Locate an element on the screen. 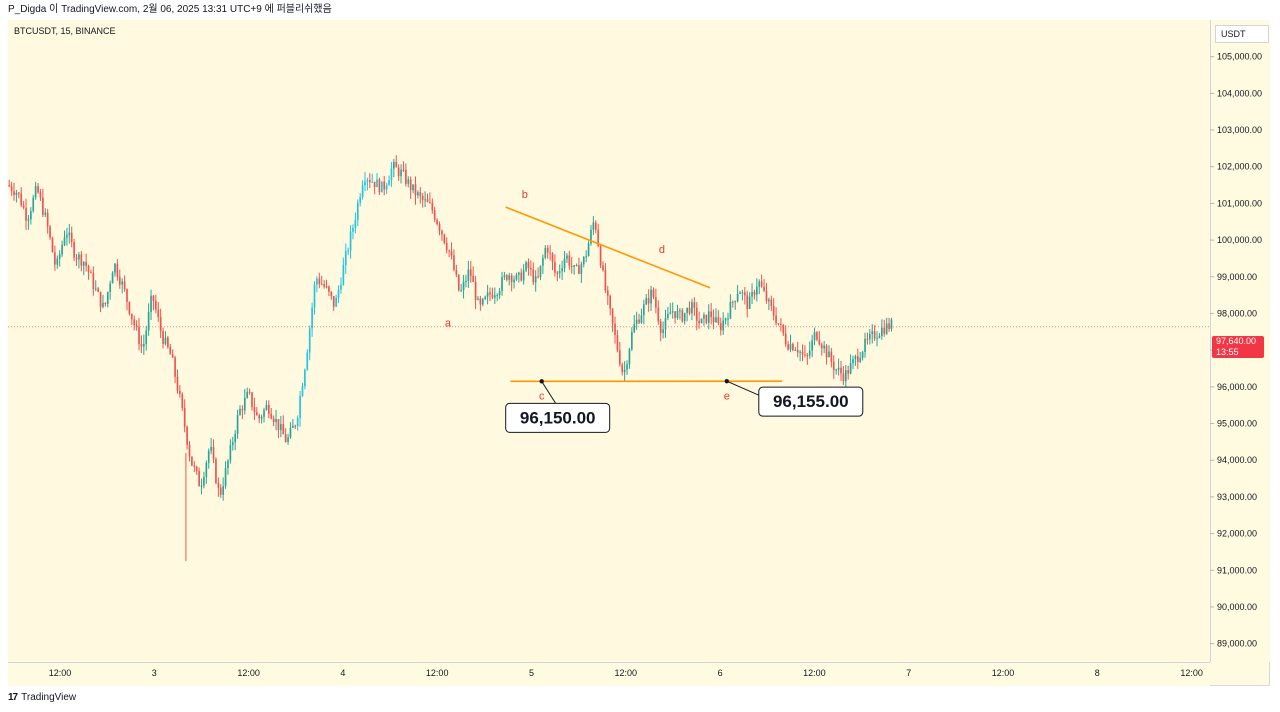 The image size is (1280, 712). currency-selector: USDT is located at coordinates (1242, 34).